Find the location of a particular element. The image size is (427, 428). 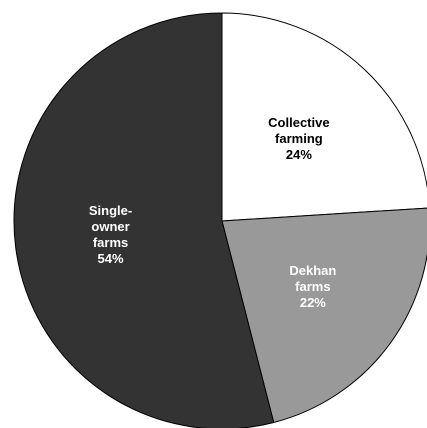

pie-slice-label-0: Collective farming 24% is located at coordinates (298, 138).